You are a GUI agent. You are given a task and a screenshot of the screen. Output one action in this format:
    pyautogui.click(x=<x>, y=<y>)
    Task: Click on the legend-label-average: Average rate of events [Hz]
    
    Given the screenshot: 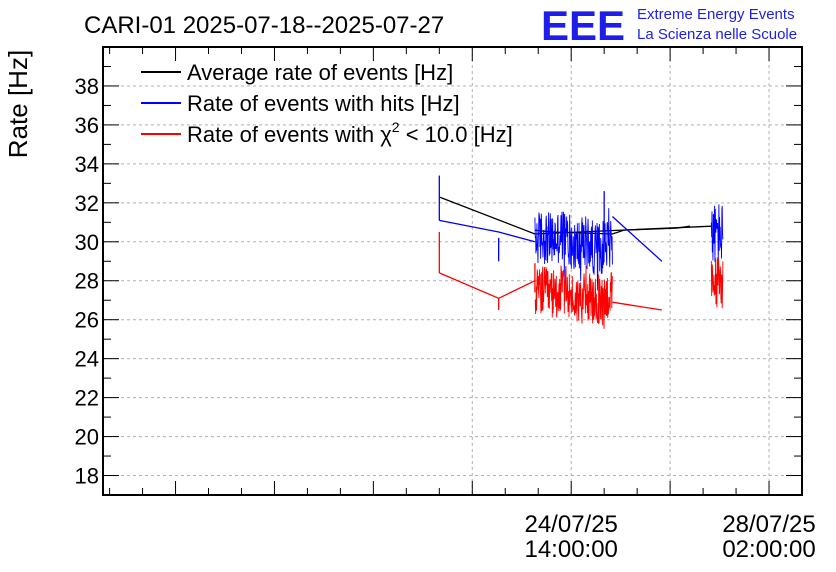 What is the action you would take?
    pyautogui.click(x=320, y=72)
    